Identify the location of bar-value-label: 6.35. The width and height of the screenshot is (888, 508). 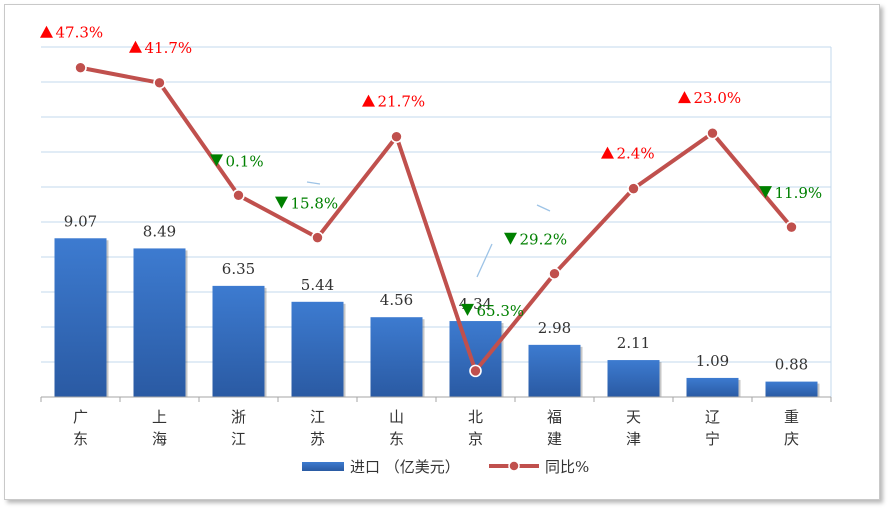
(238, 269).